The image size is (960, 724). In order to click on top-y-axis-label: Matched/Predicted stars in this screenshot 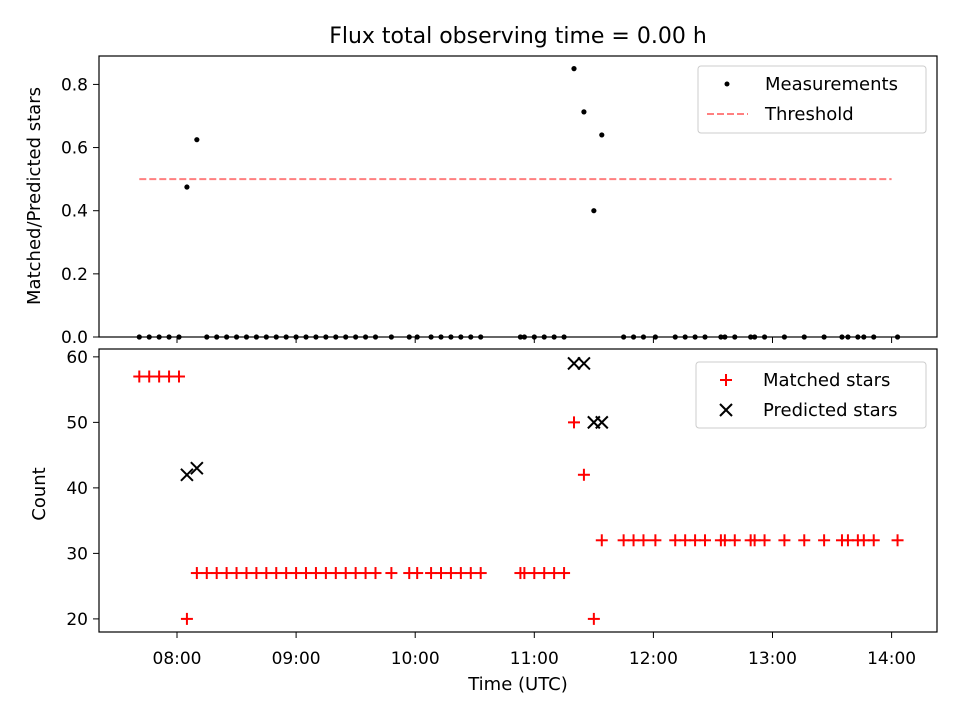, I will do `click(34, 196)`.